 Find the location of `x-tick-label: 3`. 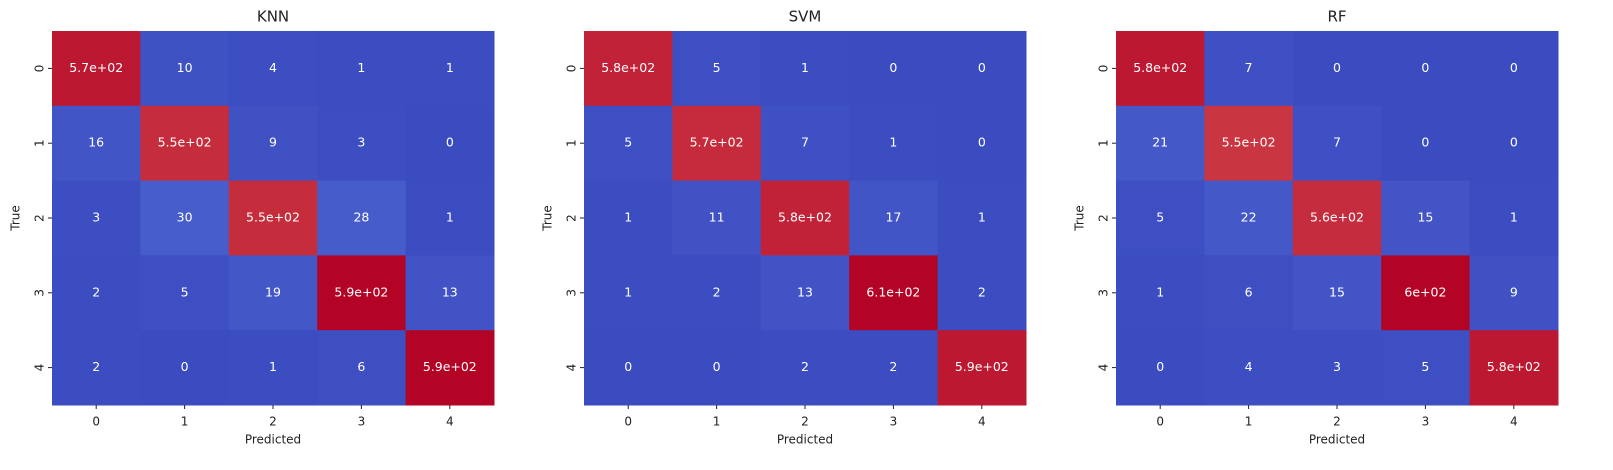

x-tick-label: 3 is located at coordinates (894, 422).